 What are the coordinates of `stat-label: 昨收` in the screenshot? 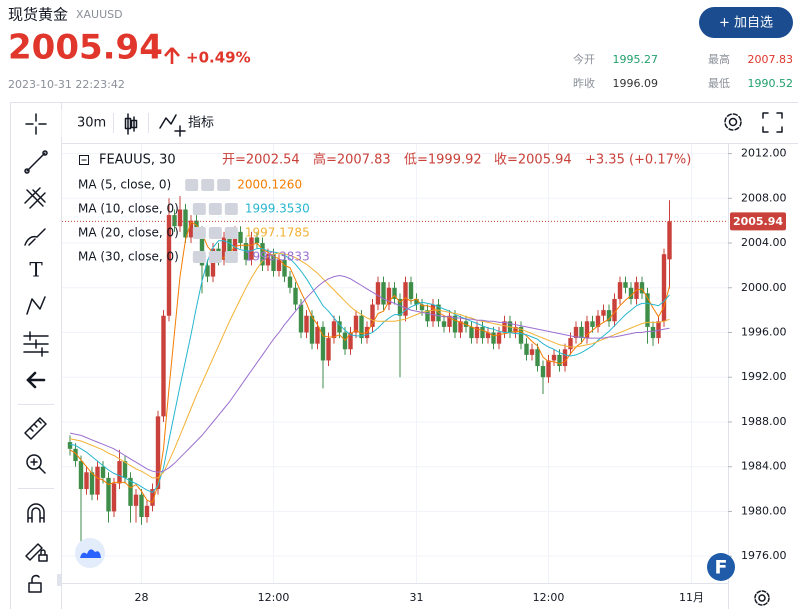 It's located at (584, 83).